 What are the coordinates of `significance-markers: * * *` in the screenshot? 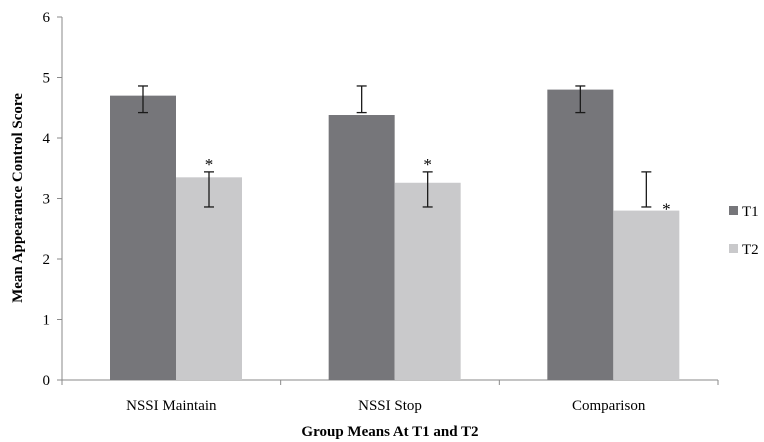 It's located at (438, 187).